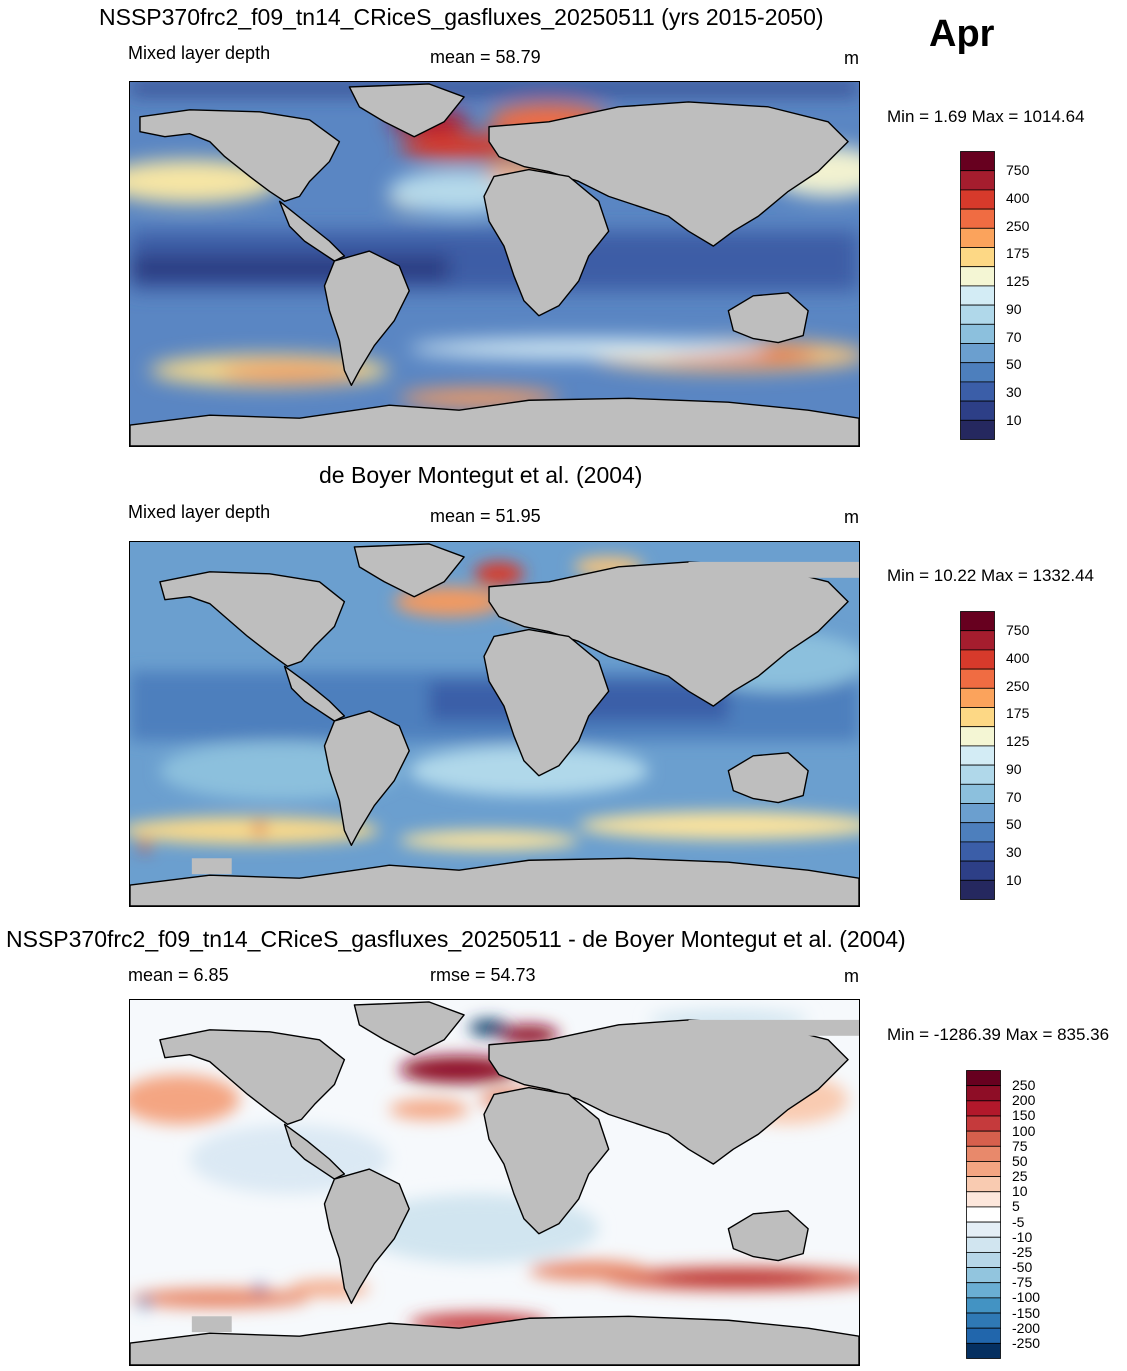 Image resolution: width=1127 pixels, height=1371 pixels. What do you see at coordinates (962, 34) in the screenshot?
I see `month-label: Apr` at bounding box center [962, 34].